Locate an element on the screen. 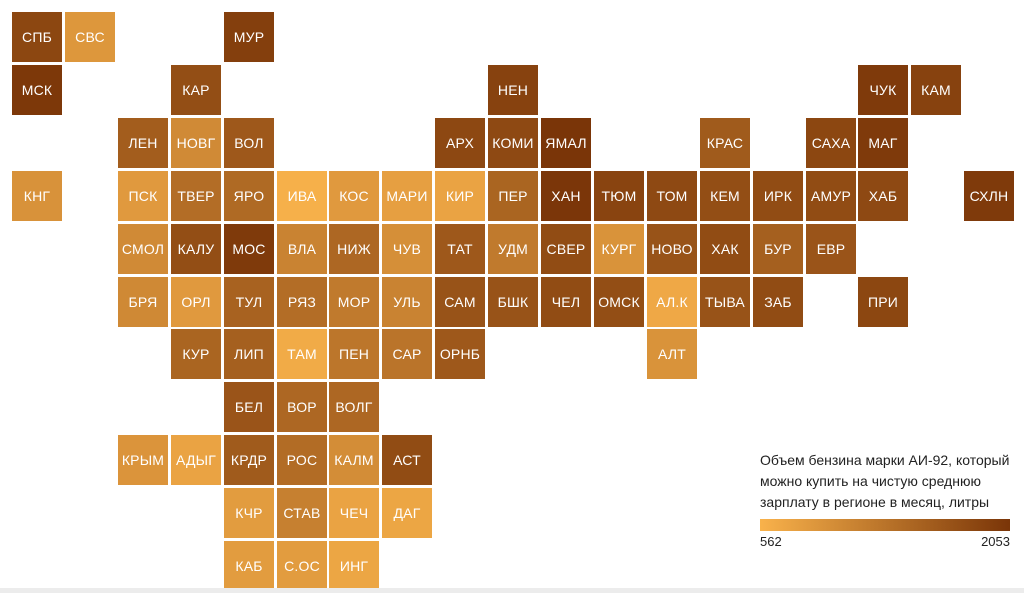 This screenshot has width=1024, height=593. region-tile: КАЛМ is located at coordinates (354, 460).